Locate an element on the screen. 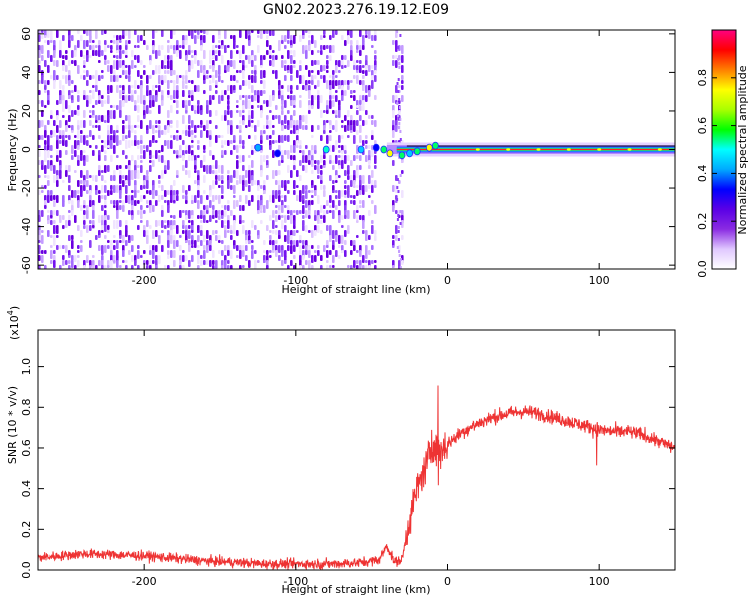  colorbar-tick-label: 0.8 is located at coordinates (702, 78).